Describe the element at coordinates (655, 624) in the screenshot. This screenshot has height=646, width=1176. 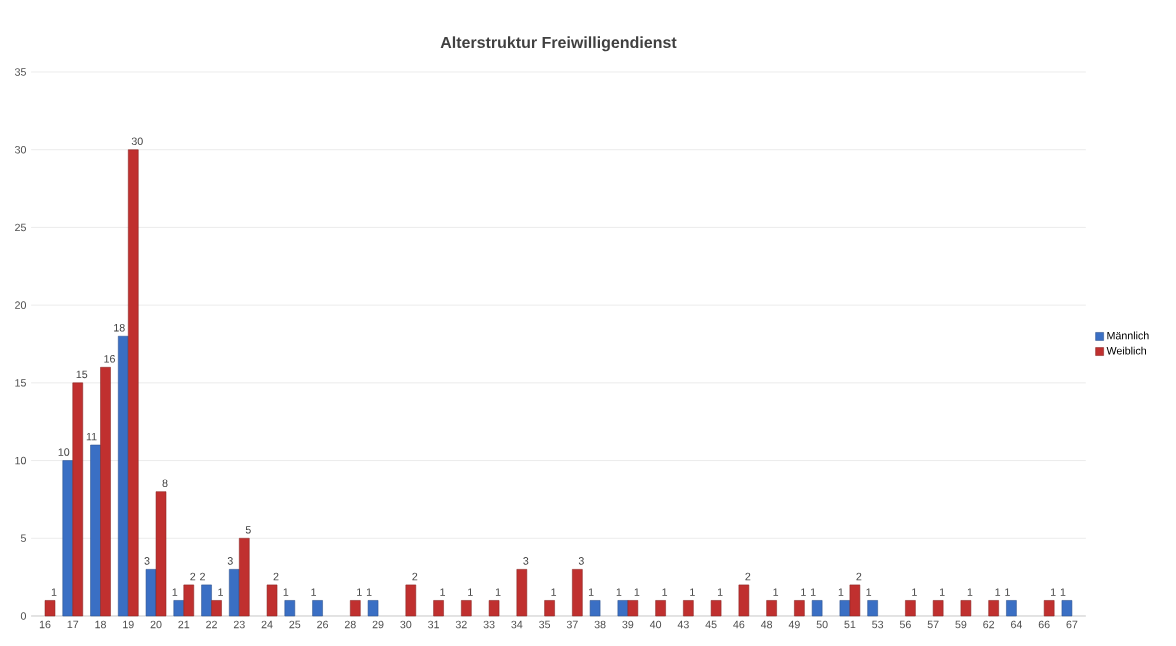
I see `x-tick-label: 40` at that location.